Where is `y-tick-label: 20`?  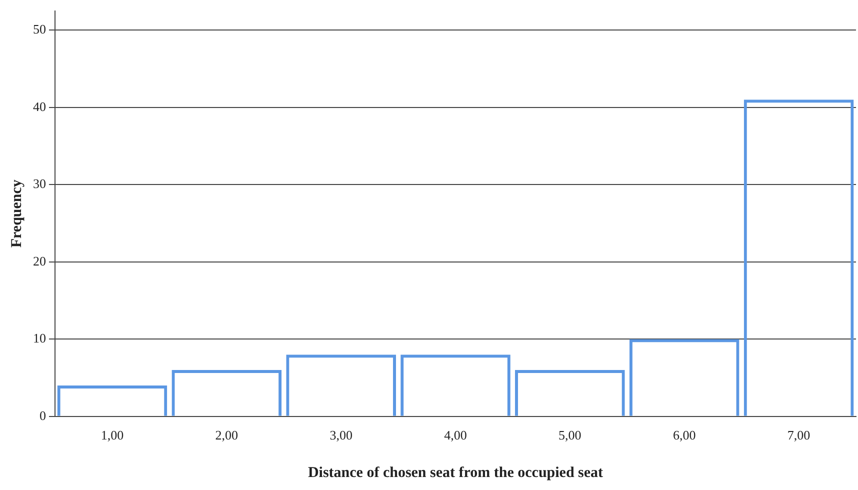
y-tick-label: 20 is located at coordinates (39, 260).